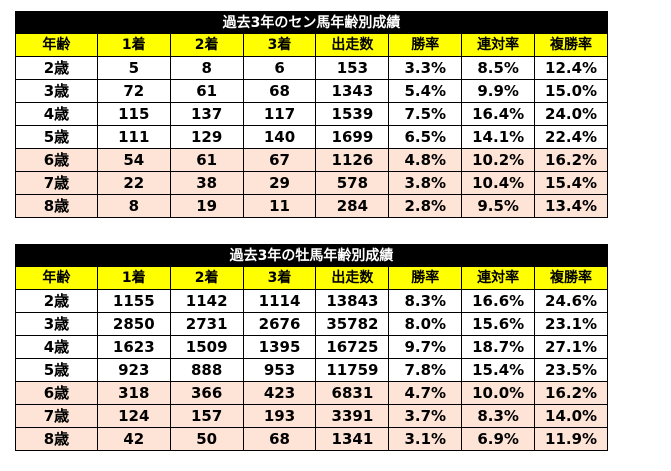  I want to click on table-cell: 8.5%, so click(498, 68).